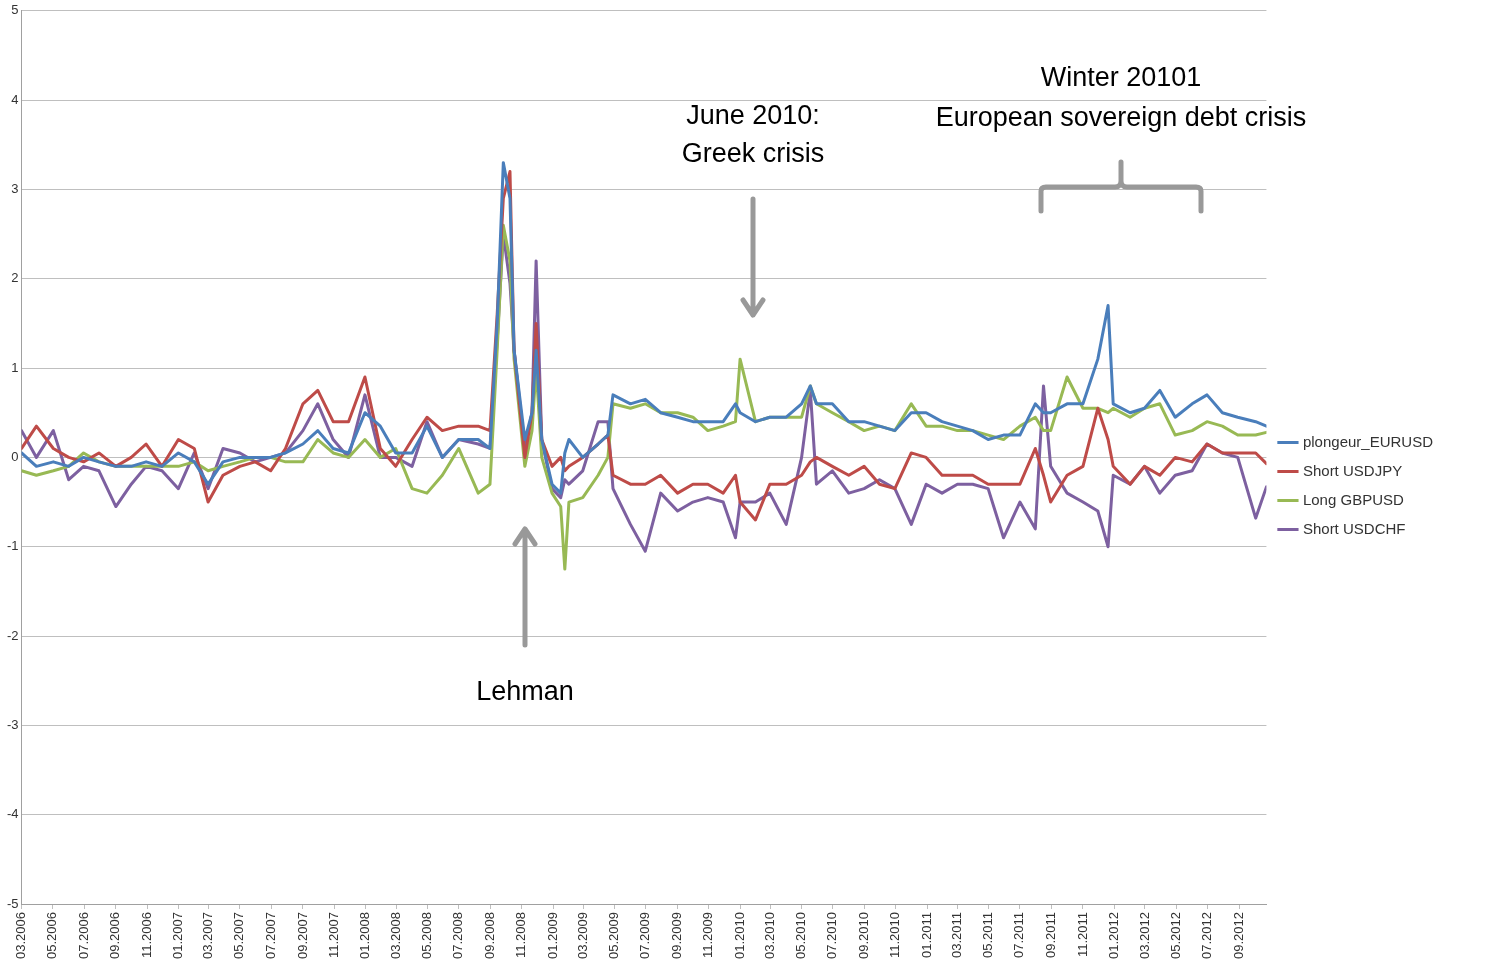 This screenshot has height=966, width=1488. I want to click on x-tick-label: 09.2012, so click(1238, 936).